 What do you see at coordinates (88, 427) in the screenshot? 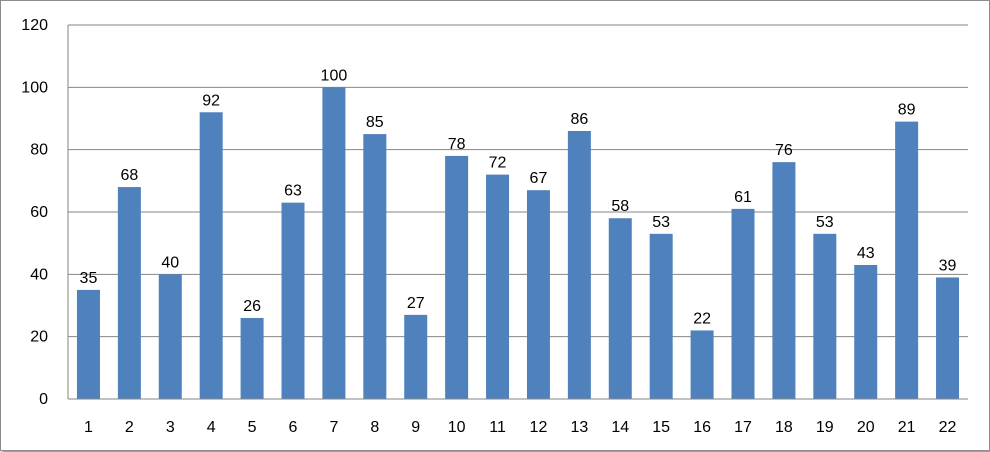
I see `x-tick-label: 1` at bounding box center [88, 427].